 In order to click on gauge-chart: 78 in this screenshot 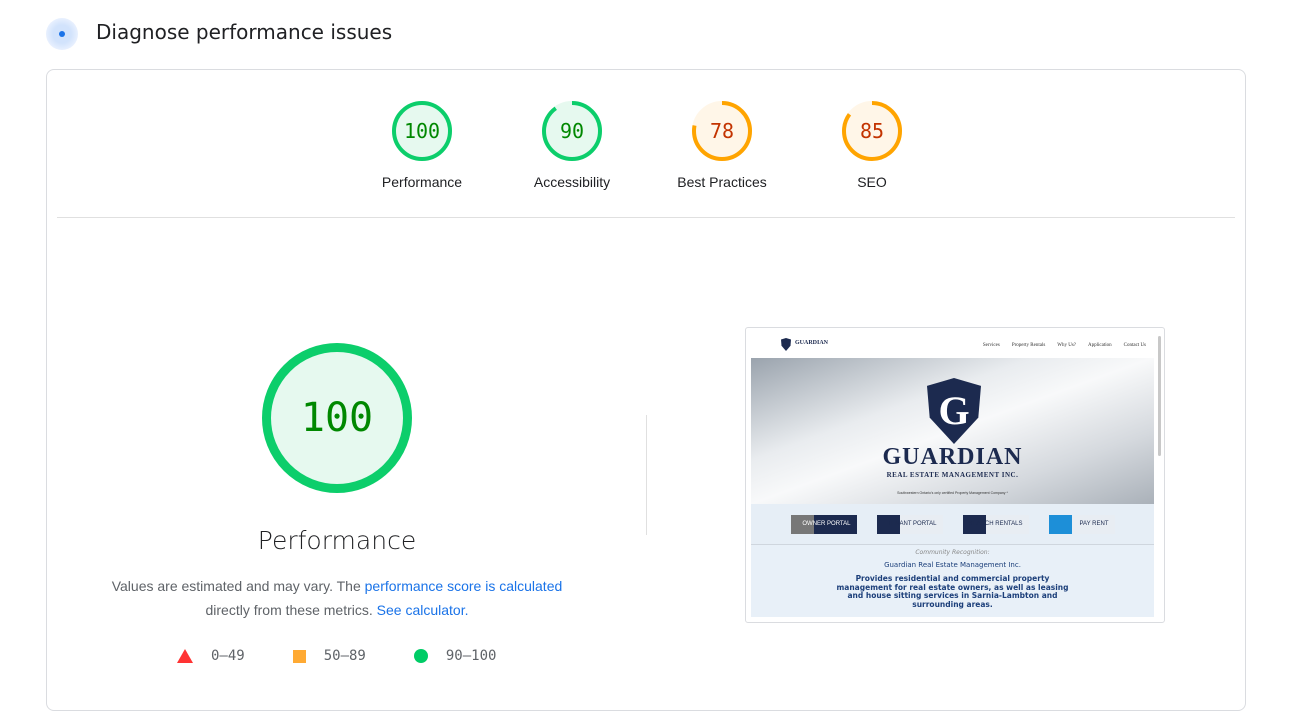, I will do `click(722, 131)`.